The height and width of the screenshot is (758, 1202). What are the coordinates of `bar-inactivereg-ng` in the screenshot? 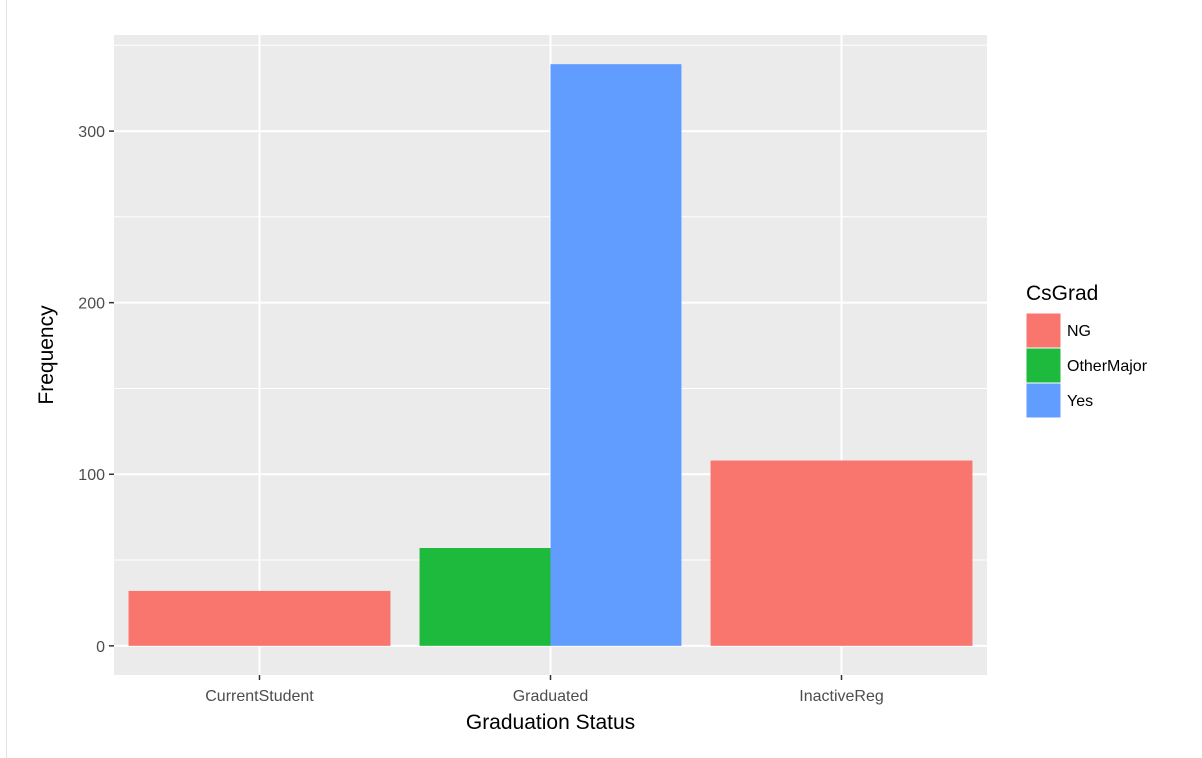 It's located at (841, 553).